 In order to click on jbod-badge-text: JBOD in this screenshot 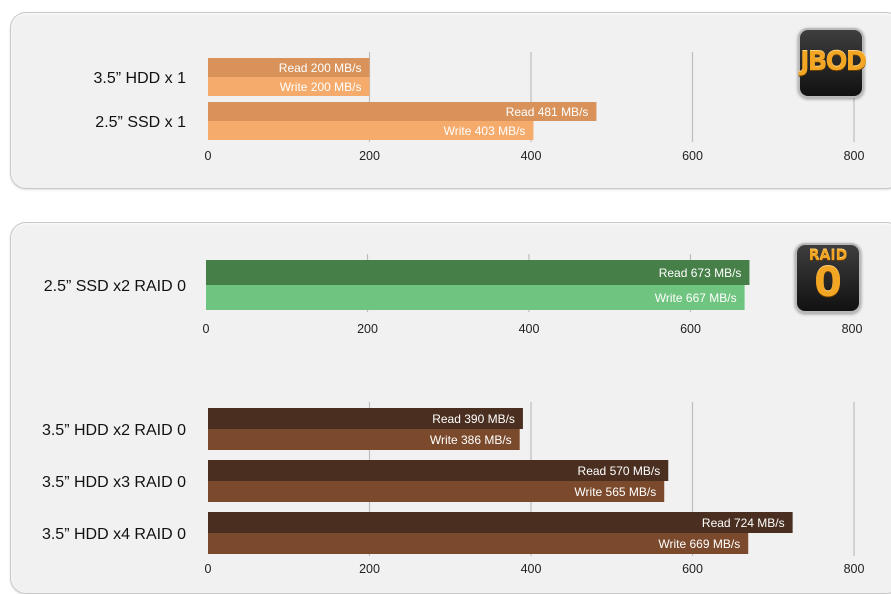, I will do `click(833, 62)`.